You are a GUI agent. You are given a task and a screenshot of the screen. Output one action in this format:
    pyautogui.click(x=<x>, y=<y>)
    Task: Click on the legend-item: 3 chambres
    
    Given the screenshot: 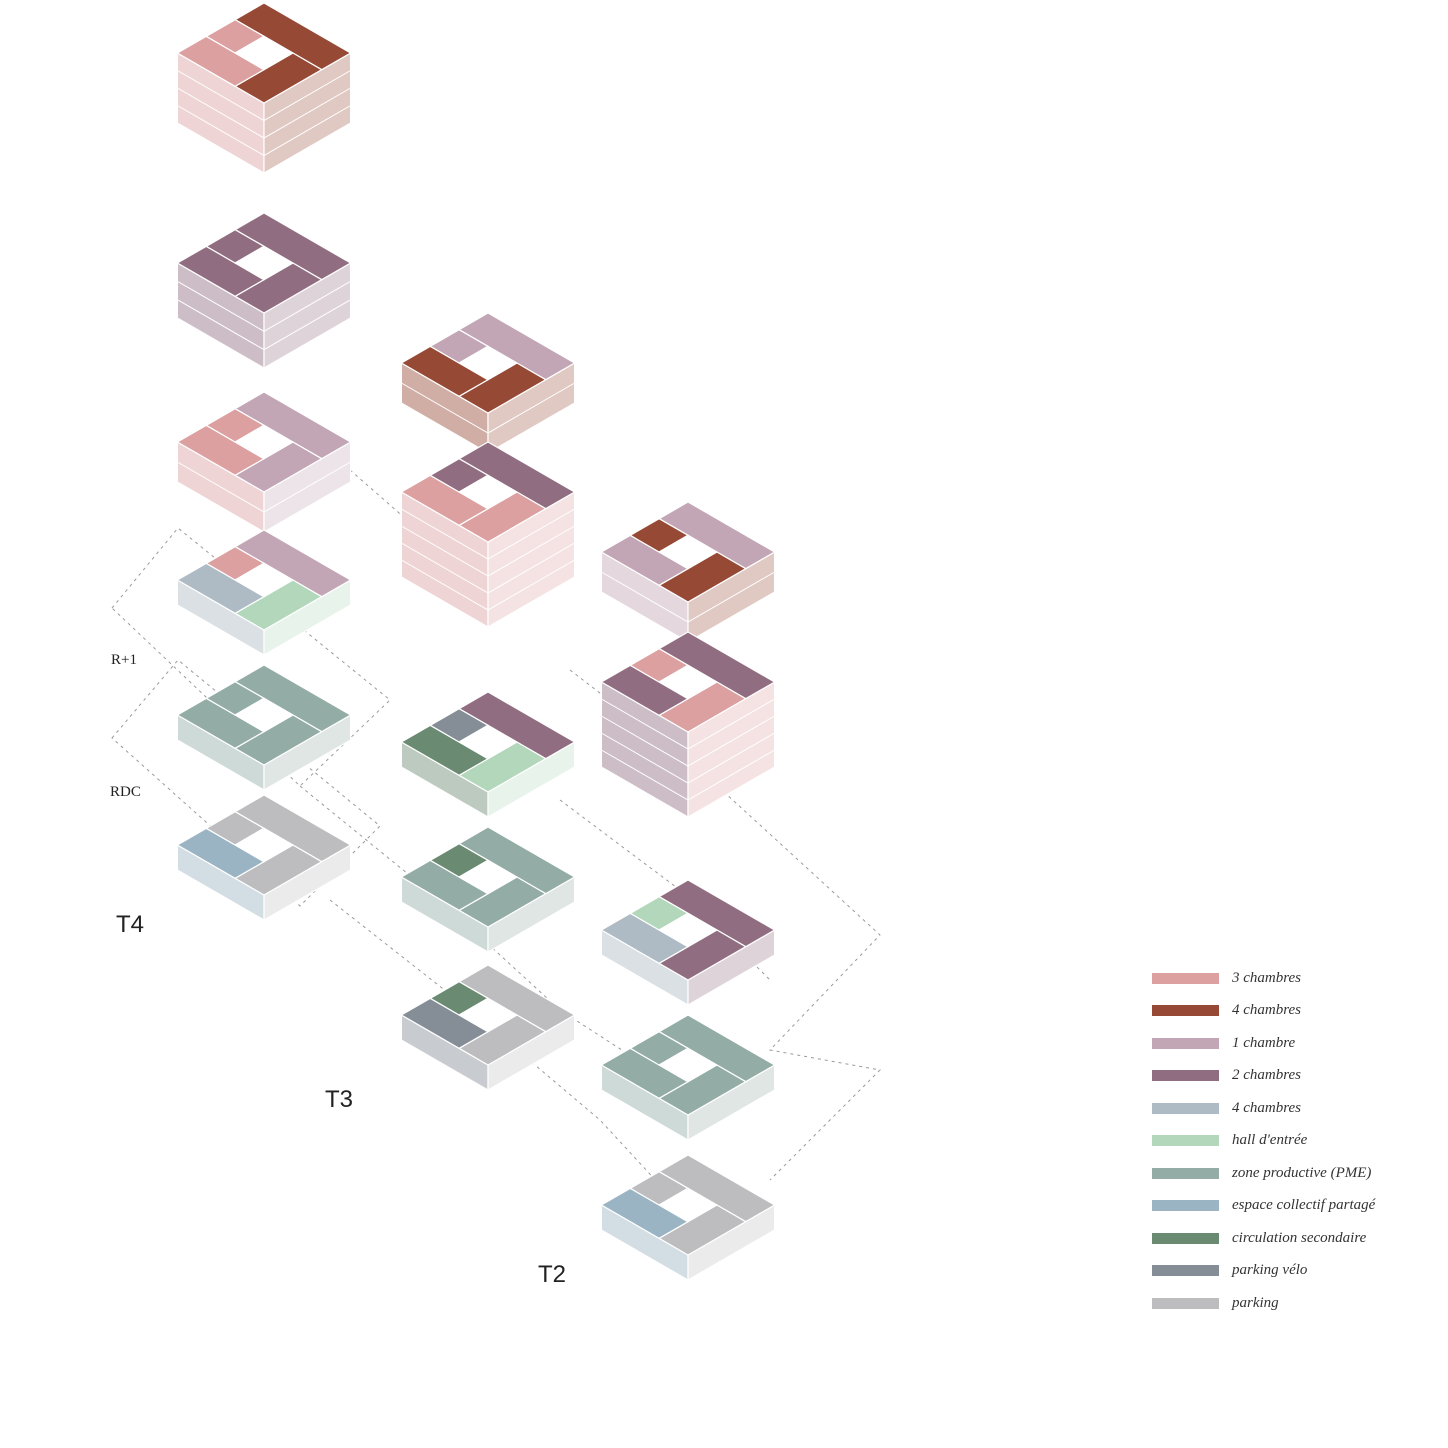 What is the action you would take?
    pyautogui.click(x=1292, y=978)
    